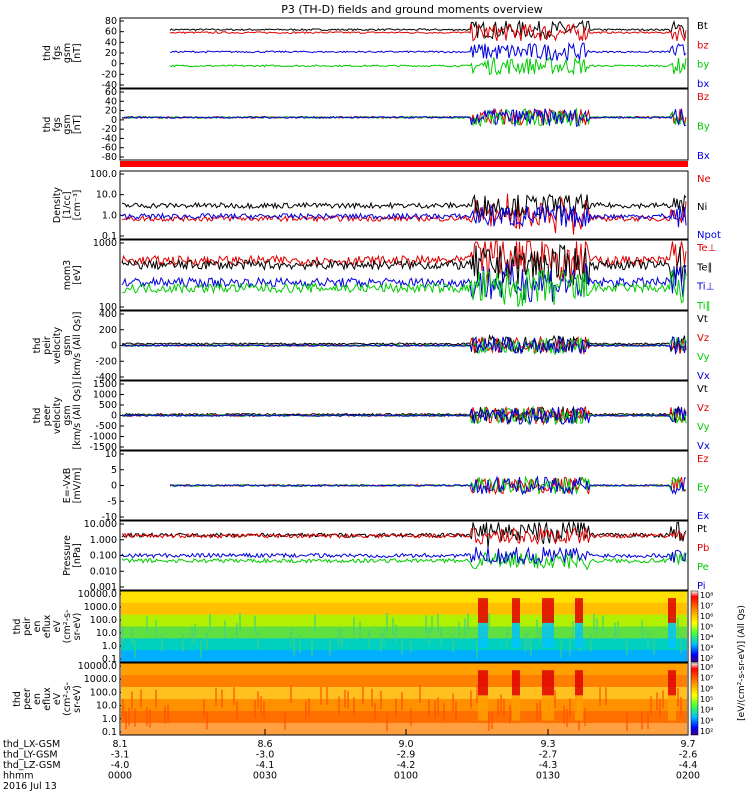  I want to click on x-row-value: 9.3, so click(547, 744).